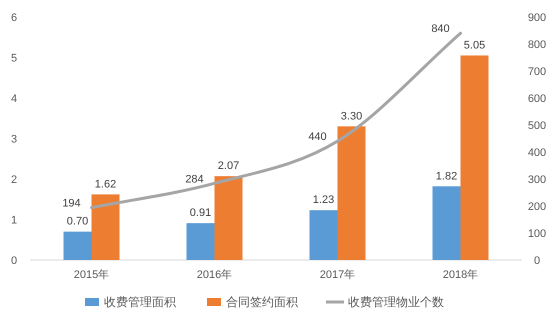 This screenshot has width=554, height=323. I want to click on x-tick-label: 2015年, so click(92, 275).